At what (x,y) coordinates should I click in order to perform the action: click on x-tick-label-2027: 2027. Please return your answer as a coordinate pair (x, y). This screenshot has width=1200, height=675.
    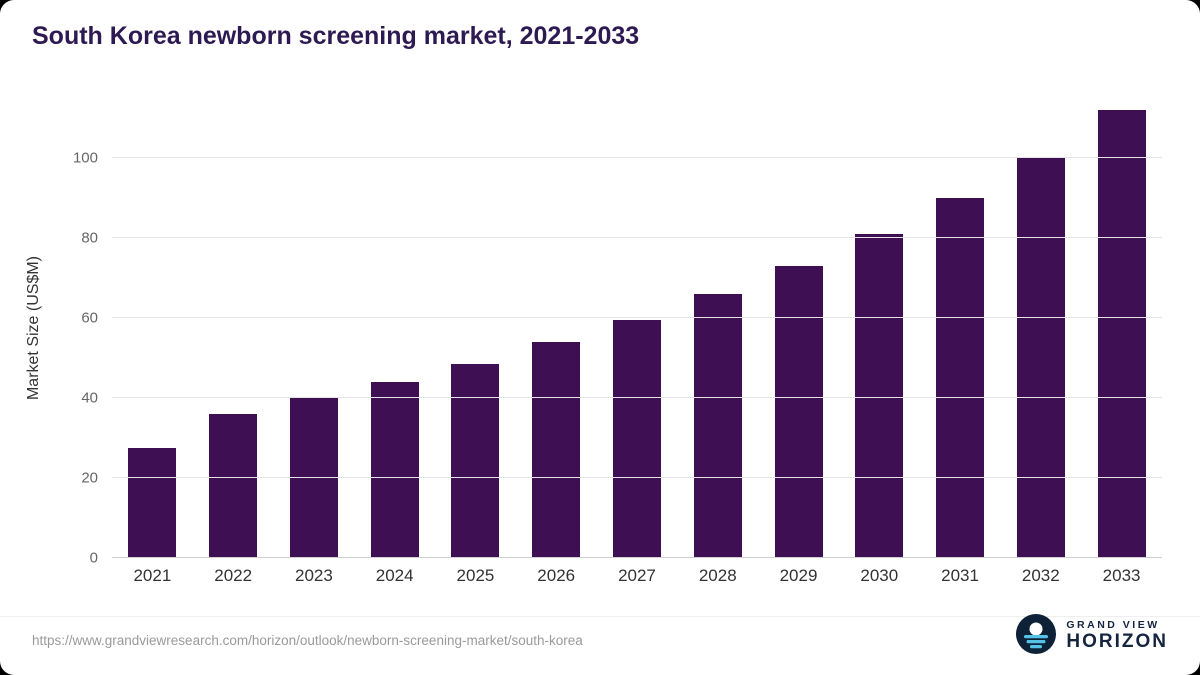
    Looking at the image, I should click on (637, 575).